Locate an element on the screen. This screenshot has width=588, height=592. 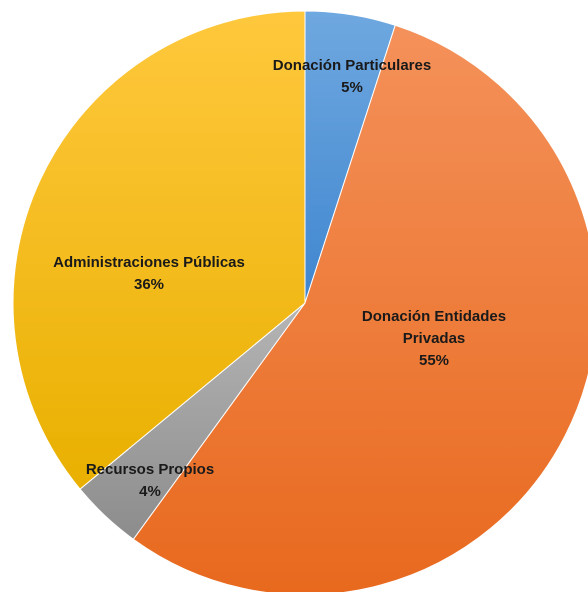
slice-category-label: Privadas is located at coordinates (434, 338).